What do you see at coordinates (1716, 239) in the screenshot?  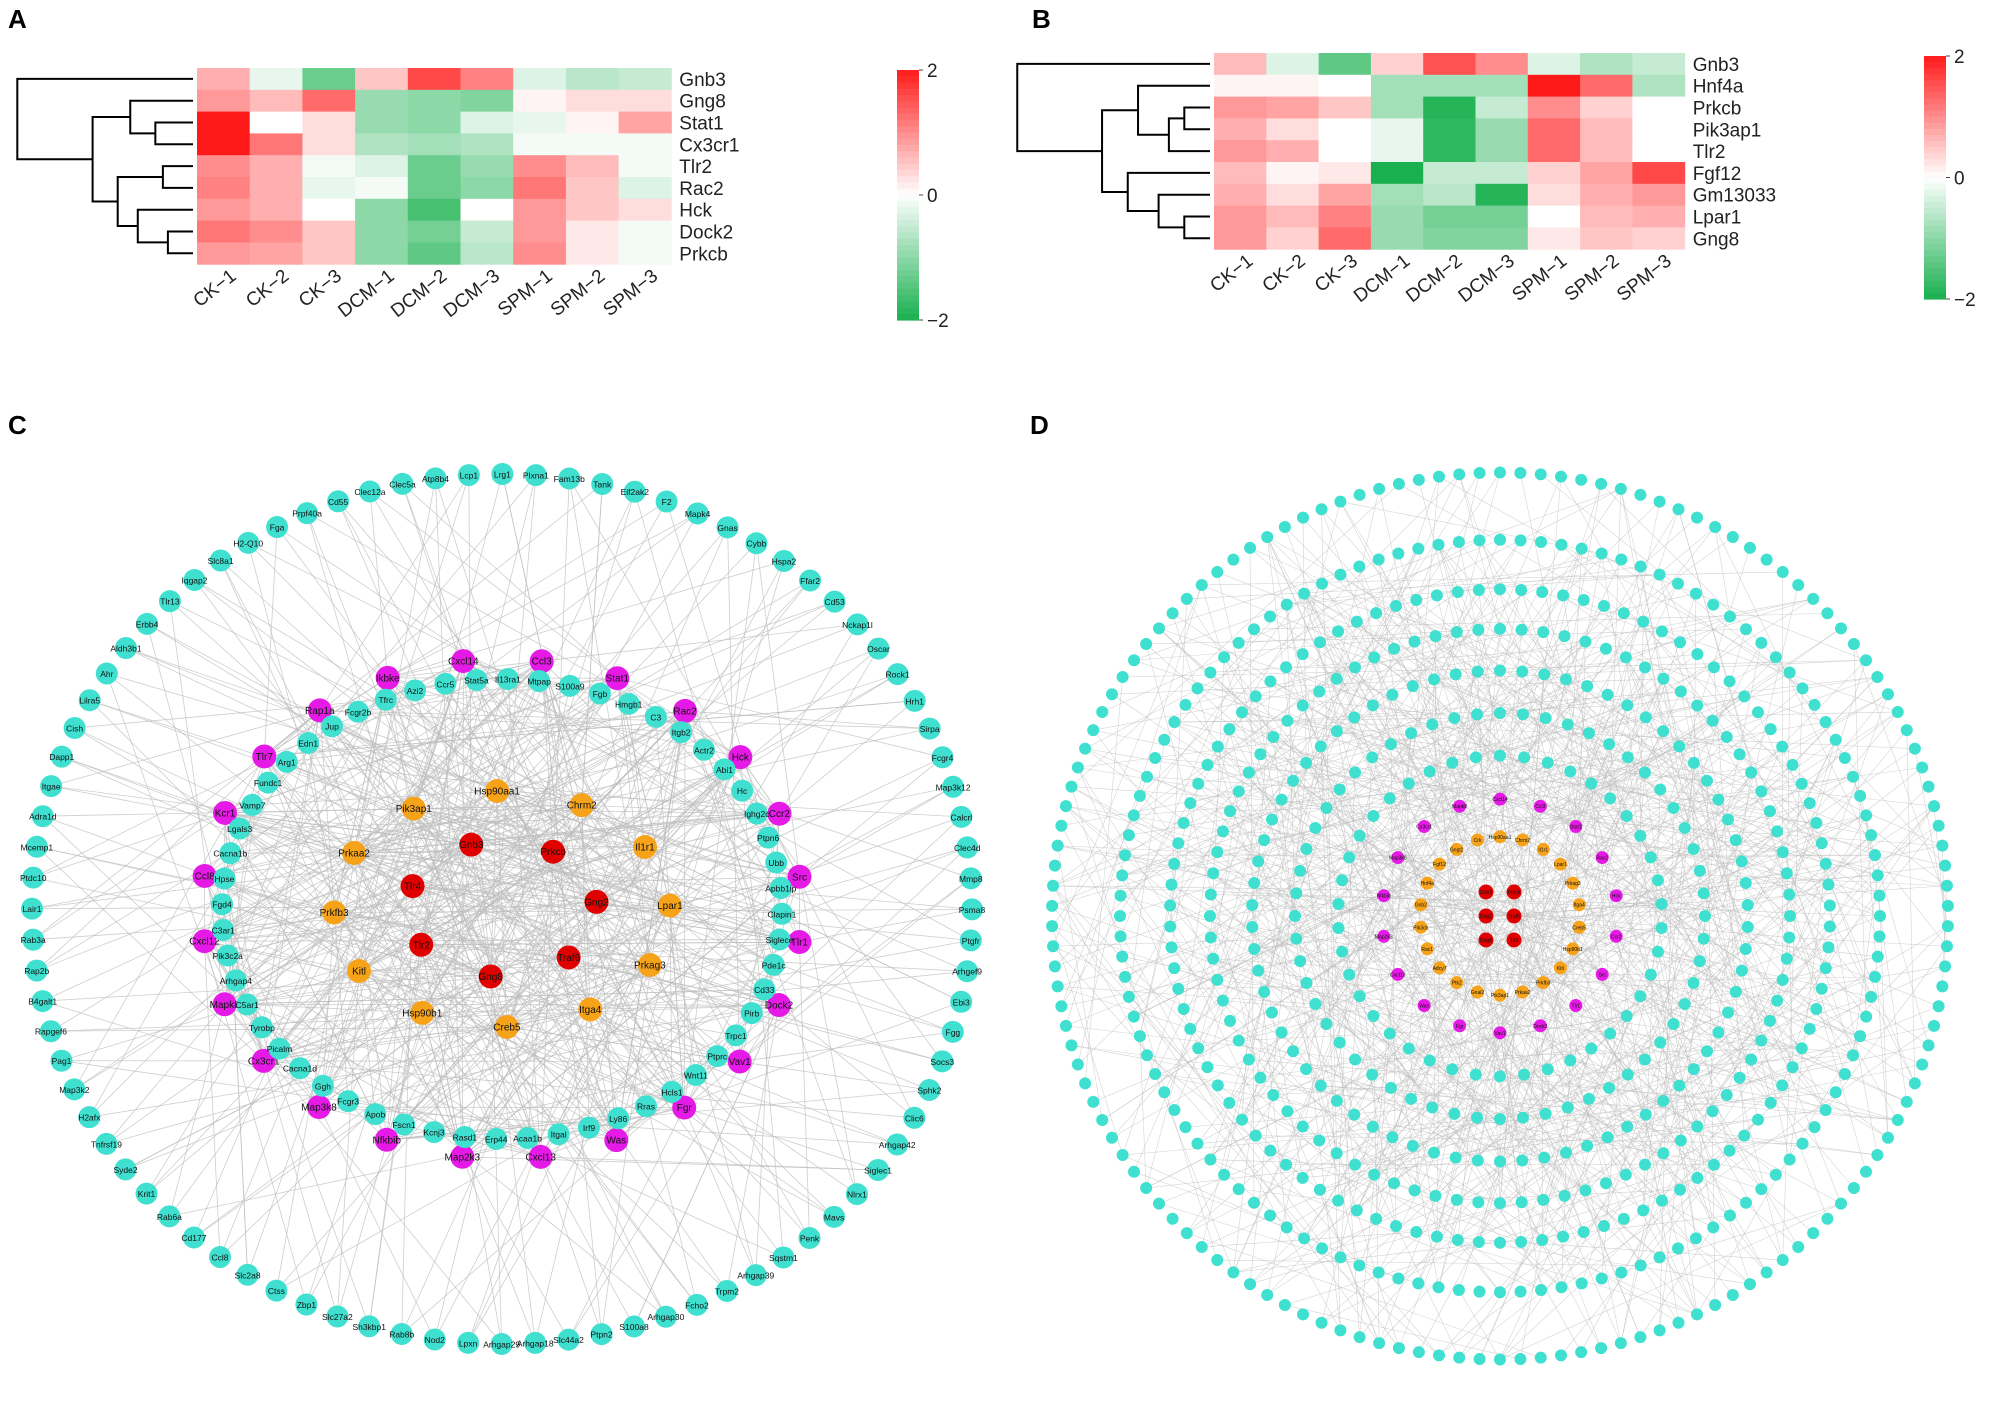 I see `row-label: Gng8` at bounding box center [1716, 239].